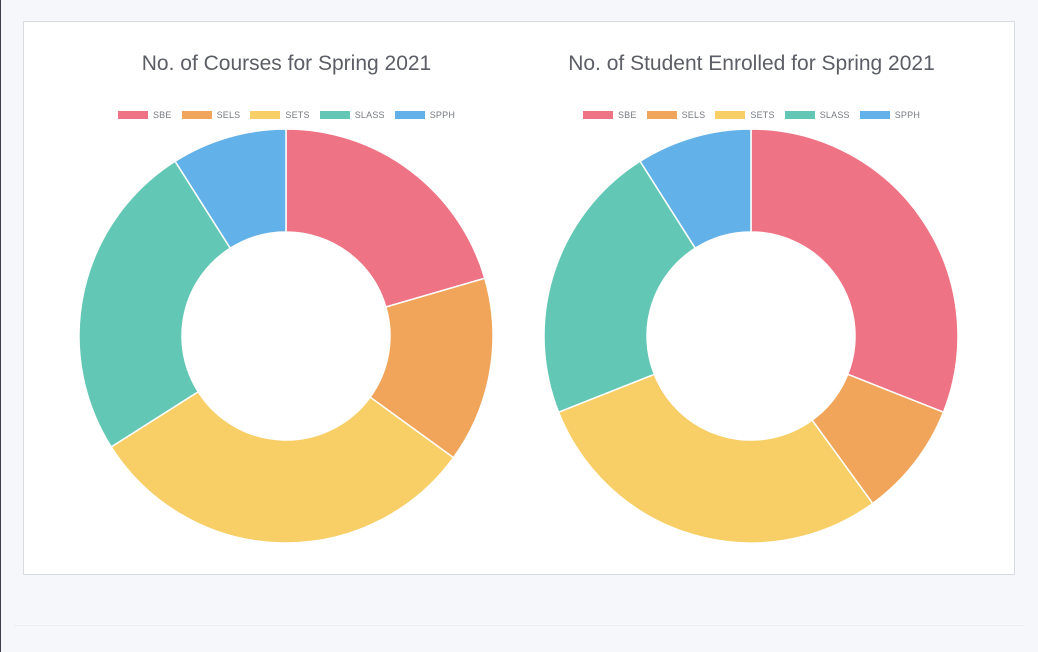 The width and height of the screenshot is (1038, 652). What do you see at coordinates (0, 326) in the screenshot?
I see `window-edge` at bounding box center [0, 326].